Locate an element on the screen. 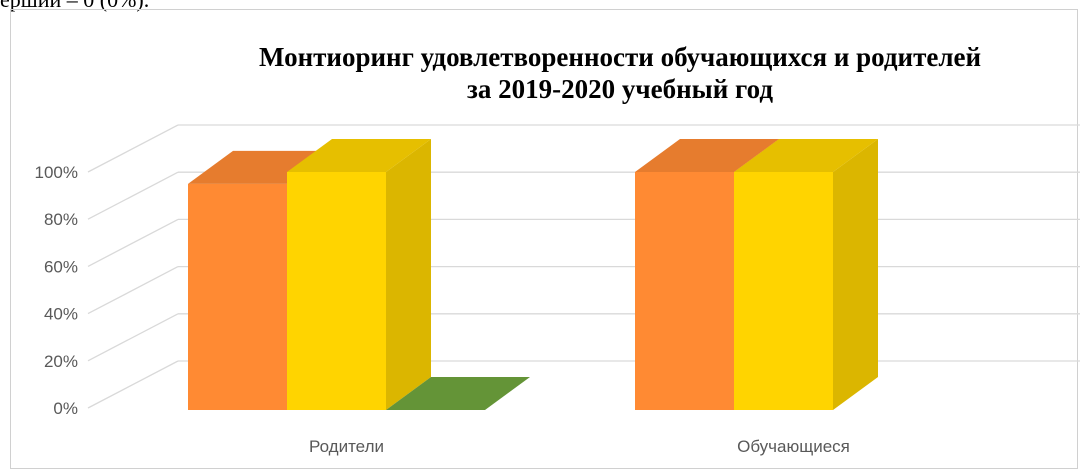 Image resolution: width=1082 pixels, height=469 pixels. chart-subtitle: за 2019-2020 учебный год is located at coordinates (620, 89).